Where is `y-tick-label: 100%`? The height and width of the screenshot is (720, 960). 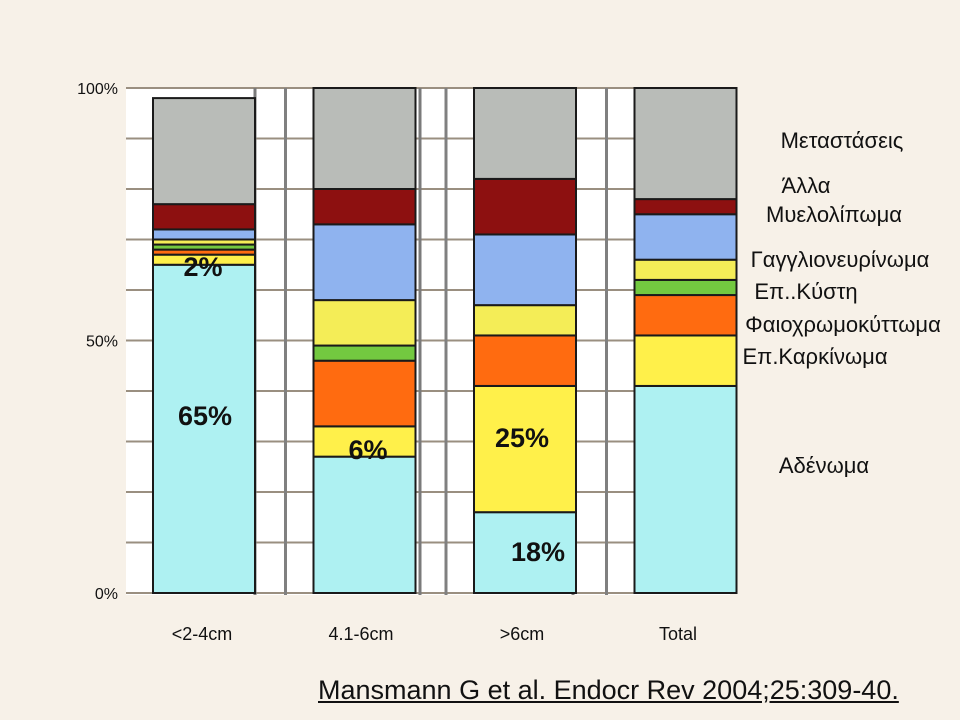 y-tick-label: 100% is located at coordinates (97, 89).